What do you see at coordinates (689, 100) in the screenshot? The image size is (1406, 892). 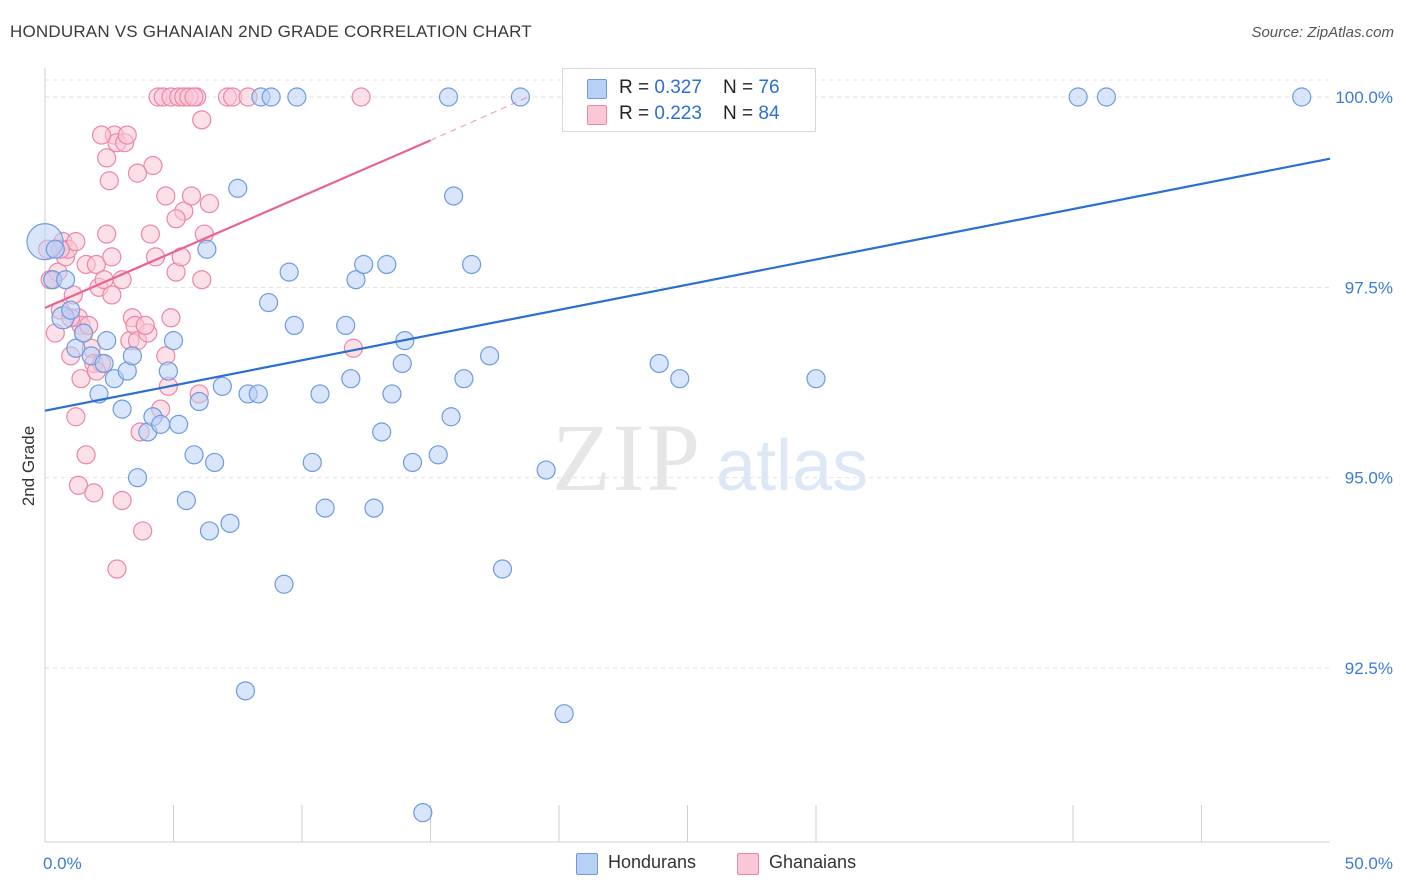 I see `stats-legend: R = 0.327 N = 76 R = 0.223 N = 84` at bounding box center [689, 100].